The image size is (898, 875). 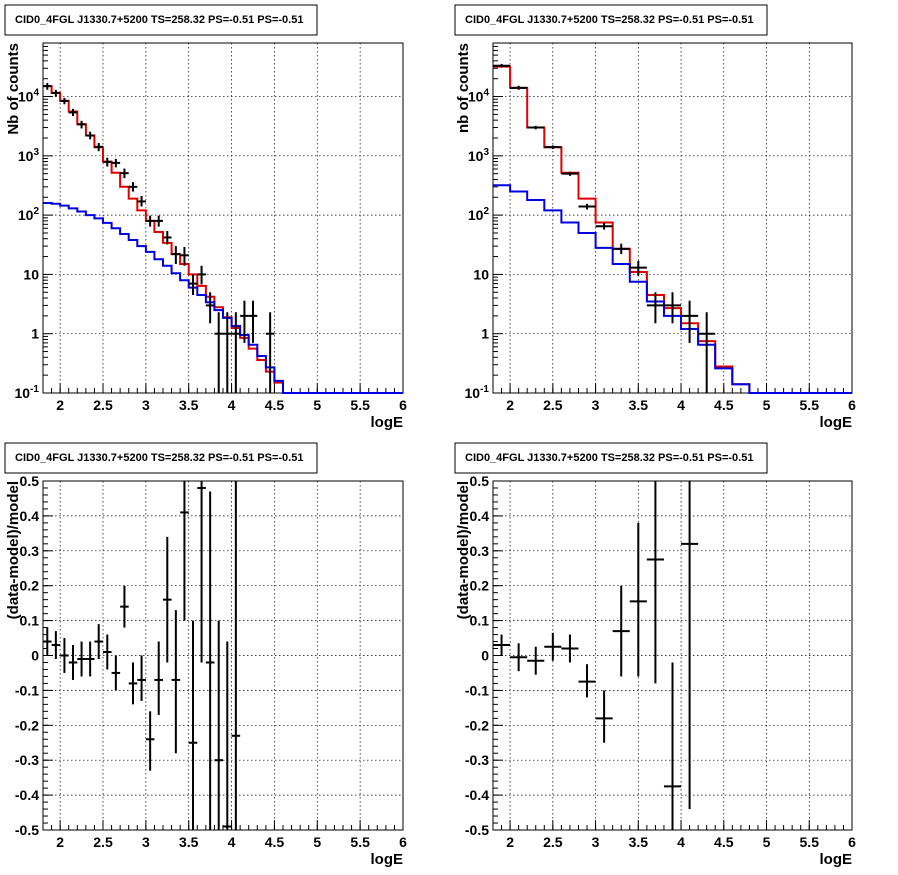 What do you see at coordinates (553, 842) in the screenshot?
I see `x-tick-label: 2.5` at bounding box center [553, 842].